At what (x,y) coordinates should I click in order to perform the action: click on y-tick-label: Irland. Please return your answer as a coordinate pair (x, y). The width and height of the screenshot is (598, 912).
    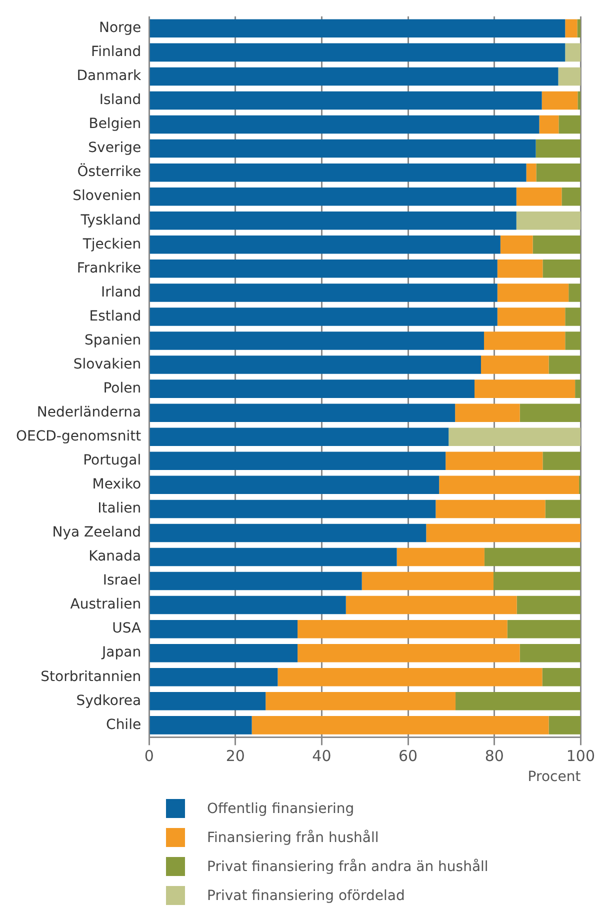
    Looking at the image, I should click on (121, 292).